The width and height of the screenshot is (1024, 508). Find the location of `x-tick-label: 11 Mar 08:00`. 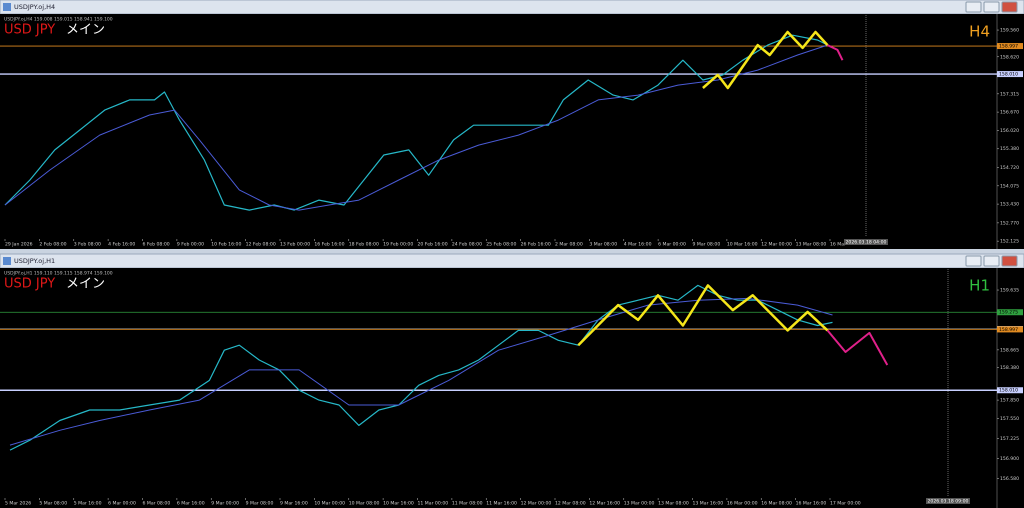

x-tick-label: 11 Mar 08:00 is located at coordinates (467, 504).